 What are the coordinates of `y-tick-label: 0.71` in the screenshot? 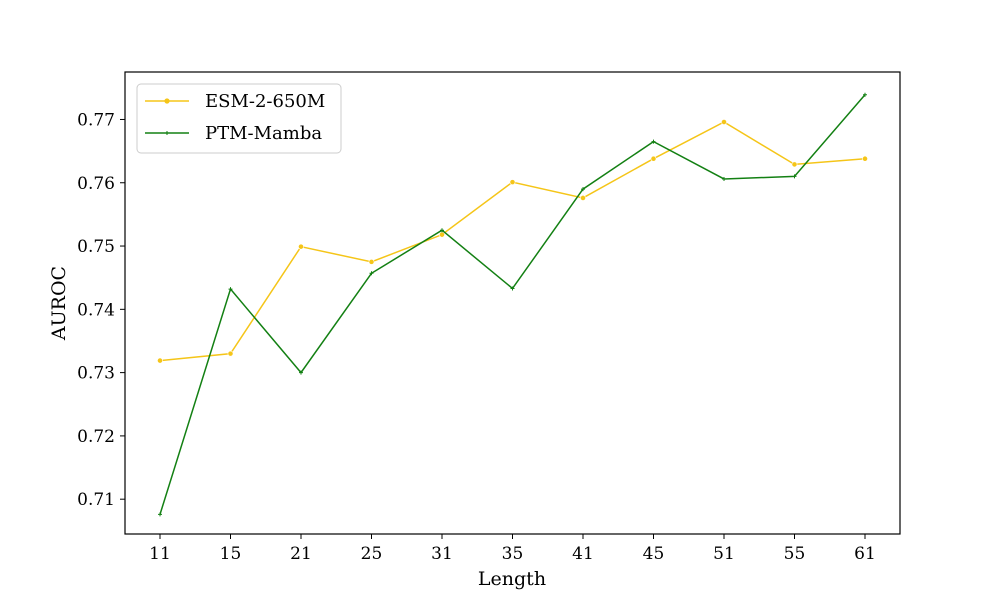 It's located at (96, 500).